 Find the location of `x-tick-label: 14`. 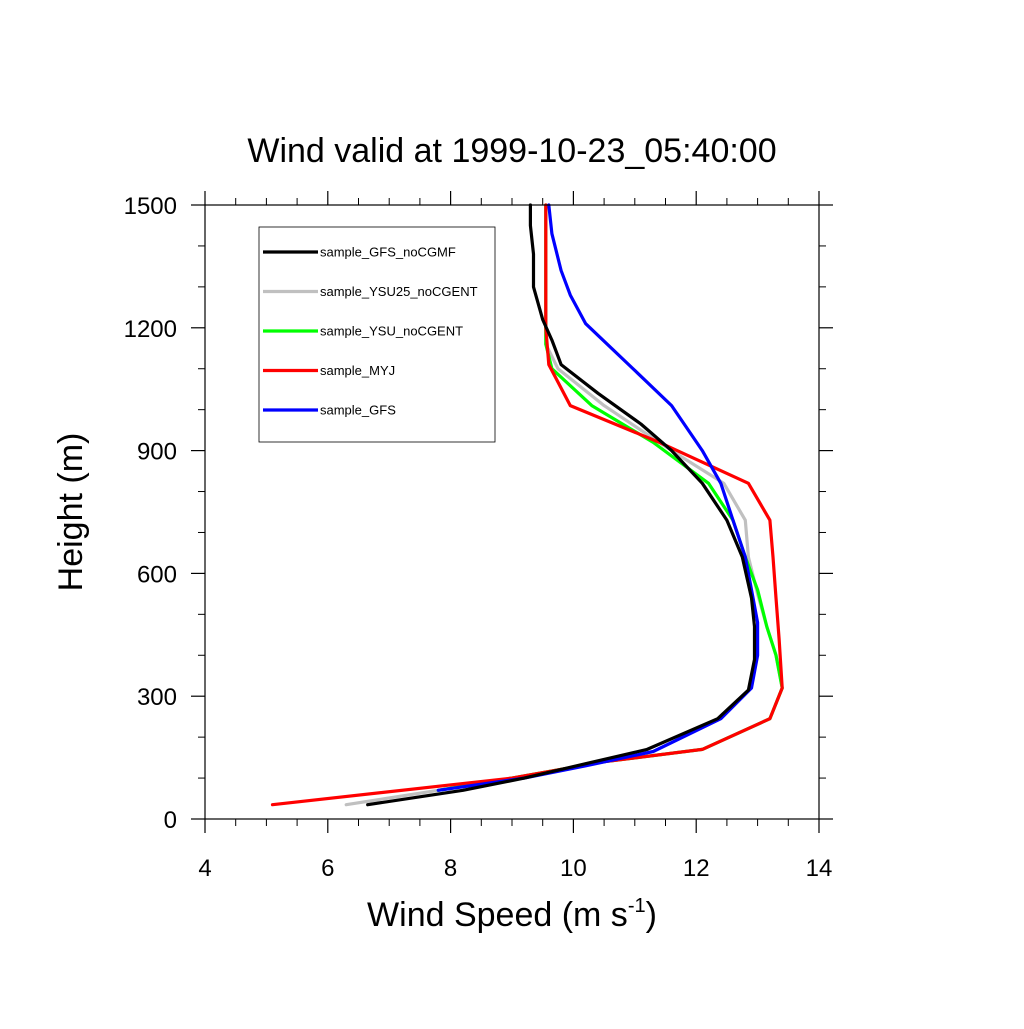

x-tick-label: 14 is located at coordinates (819, 868).